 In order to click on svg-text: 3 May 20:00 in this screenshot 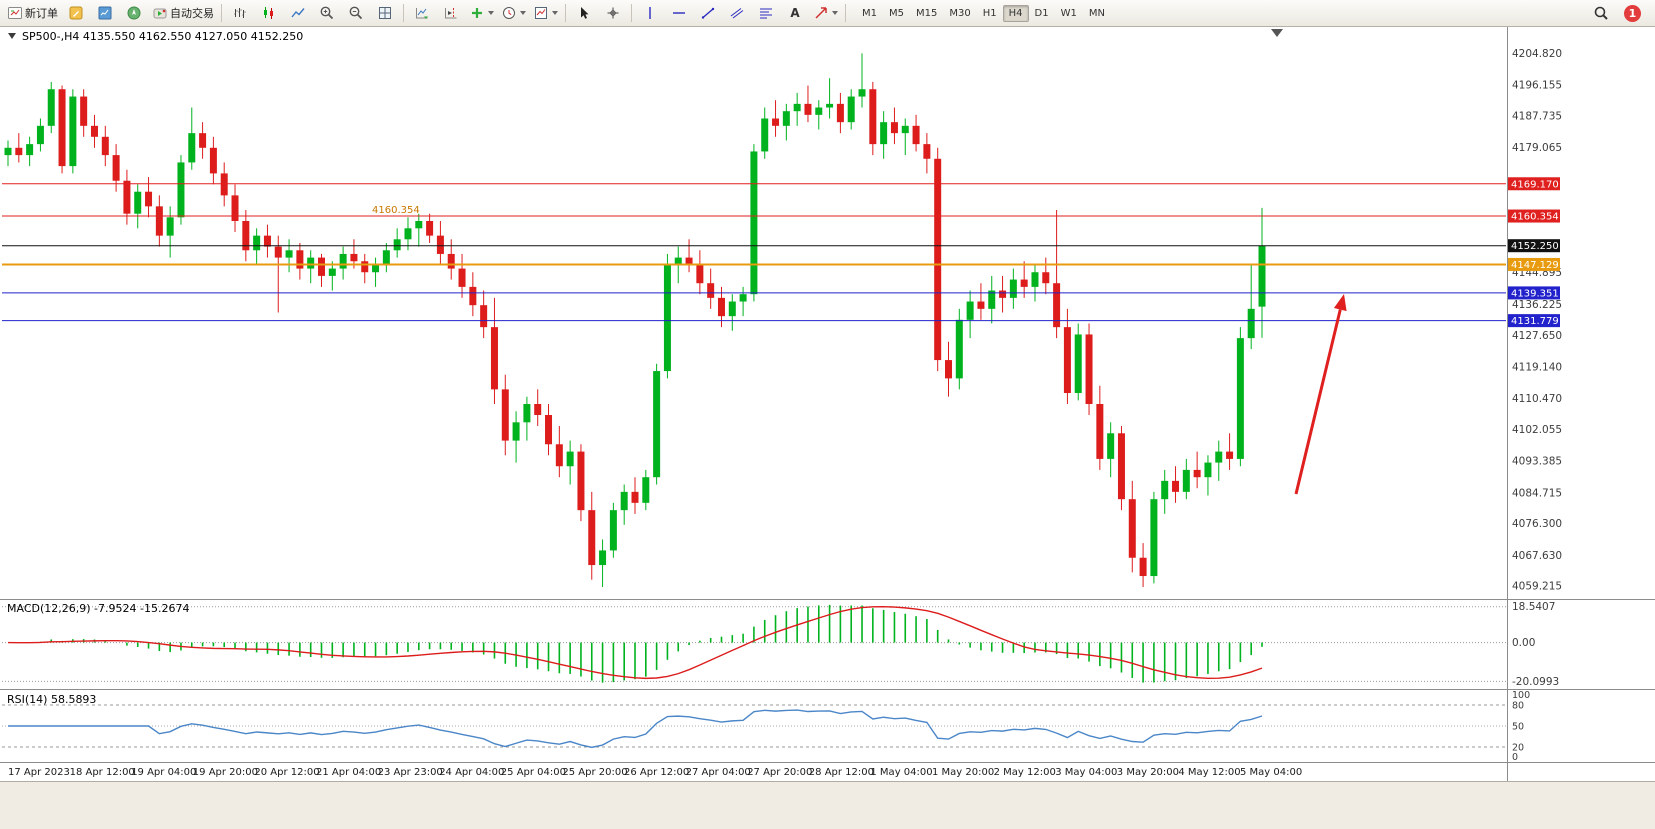, I will do `click(1148, 772)`.